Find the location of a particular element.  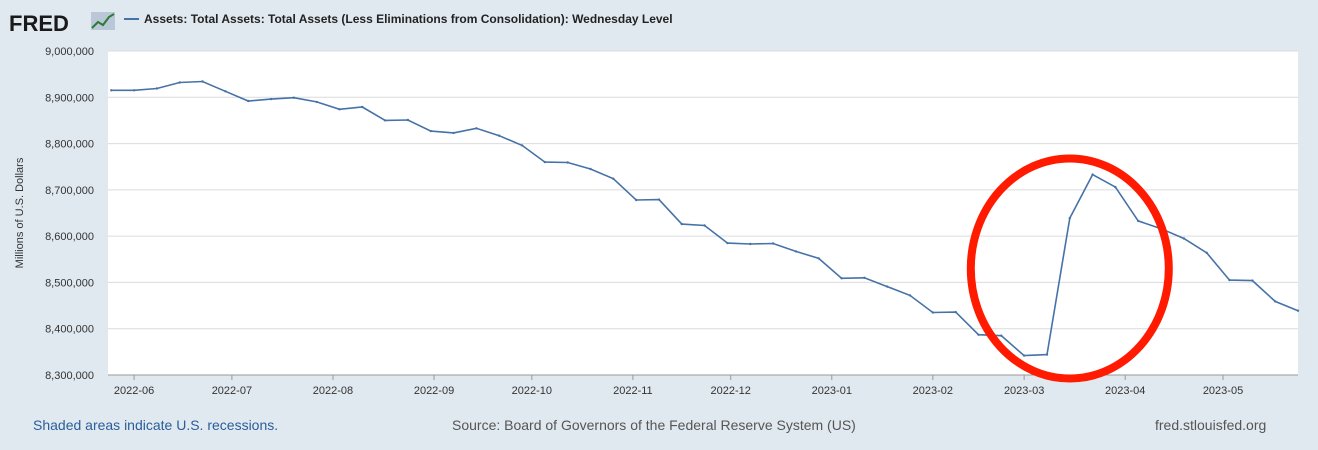

y-tick-label: 8,400,000 is located at coordinates (69, 330).